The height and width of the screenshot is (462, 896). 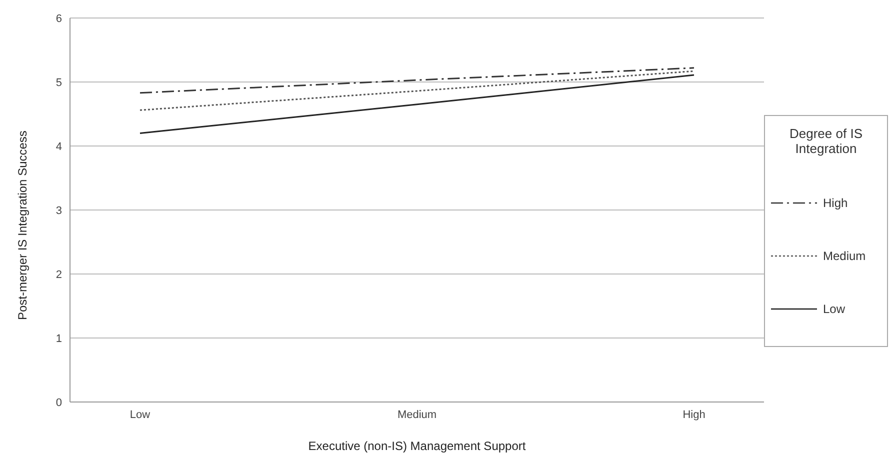 I want to click on y-tick-label: 1, so click(x=59, y=338).